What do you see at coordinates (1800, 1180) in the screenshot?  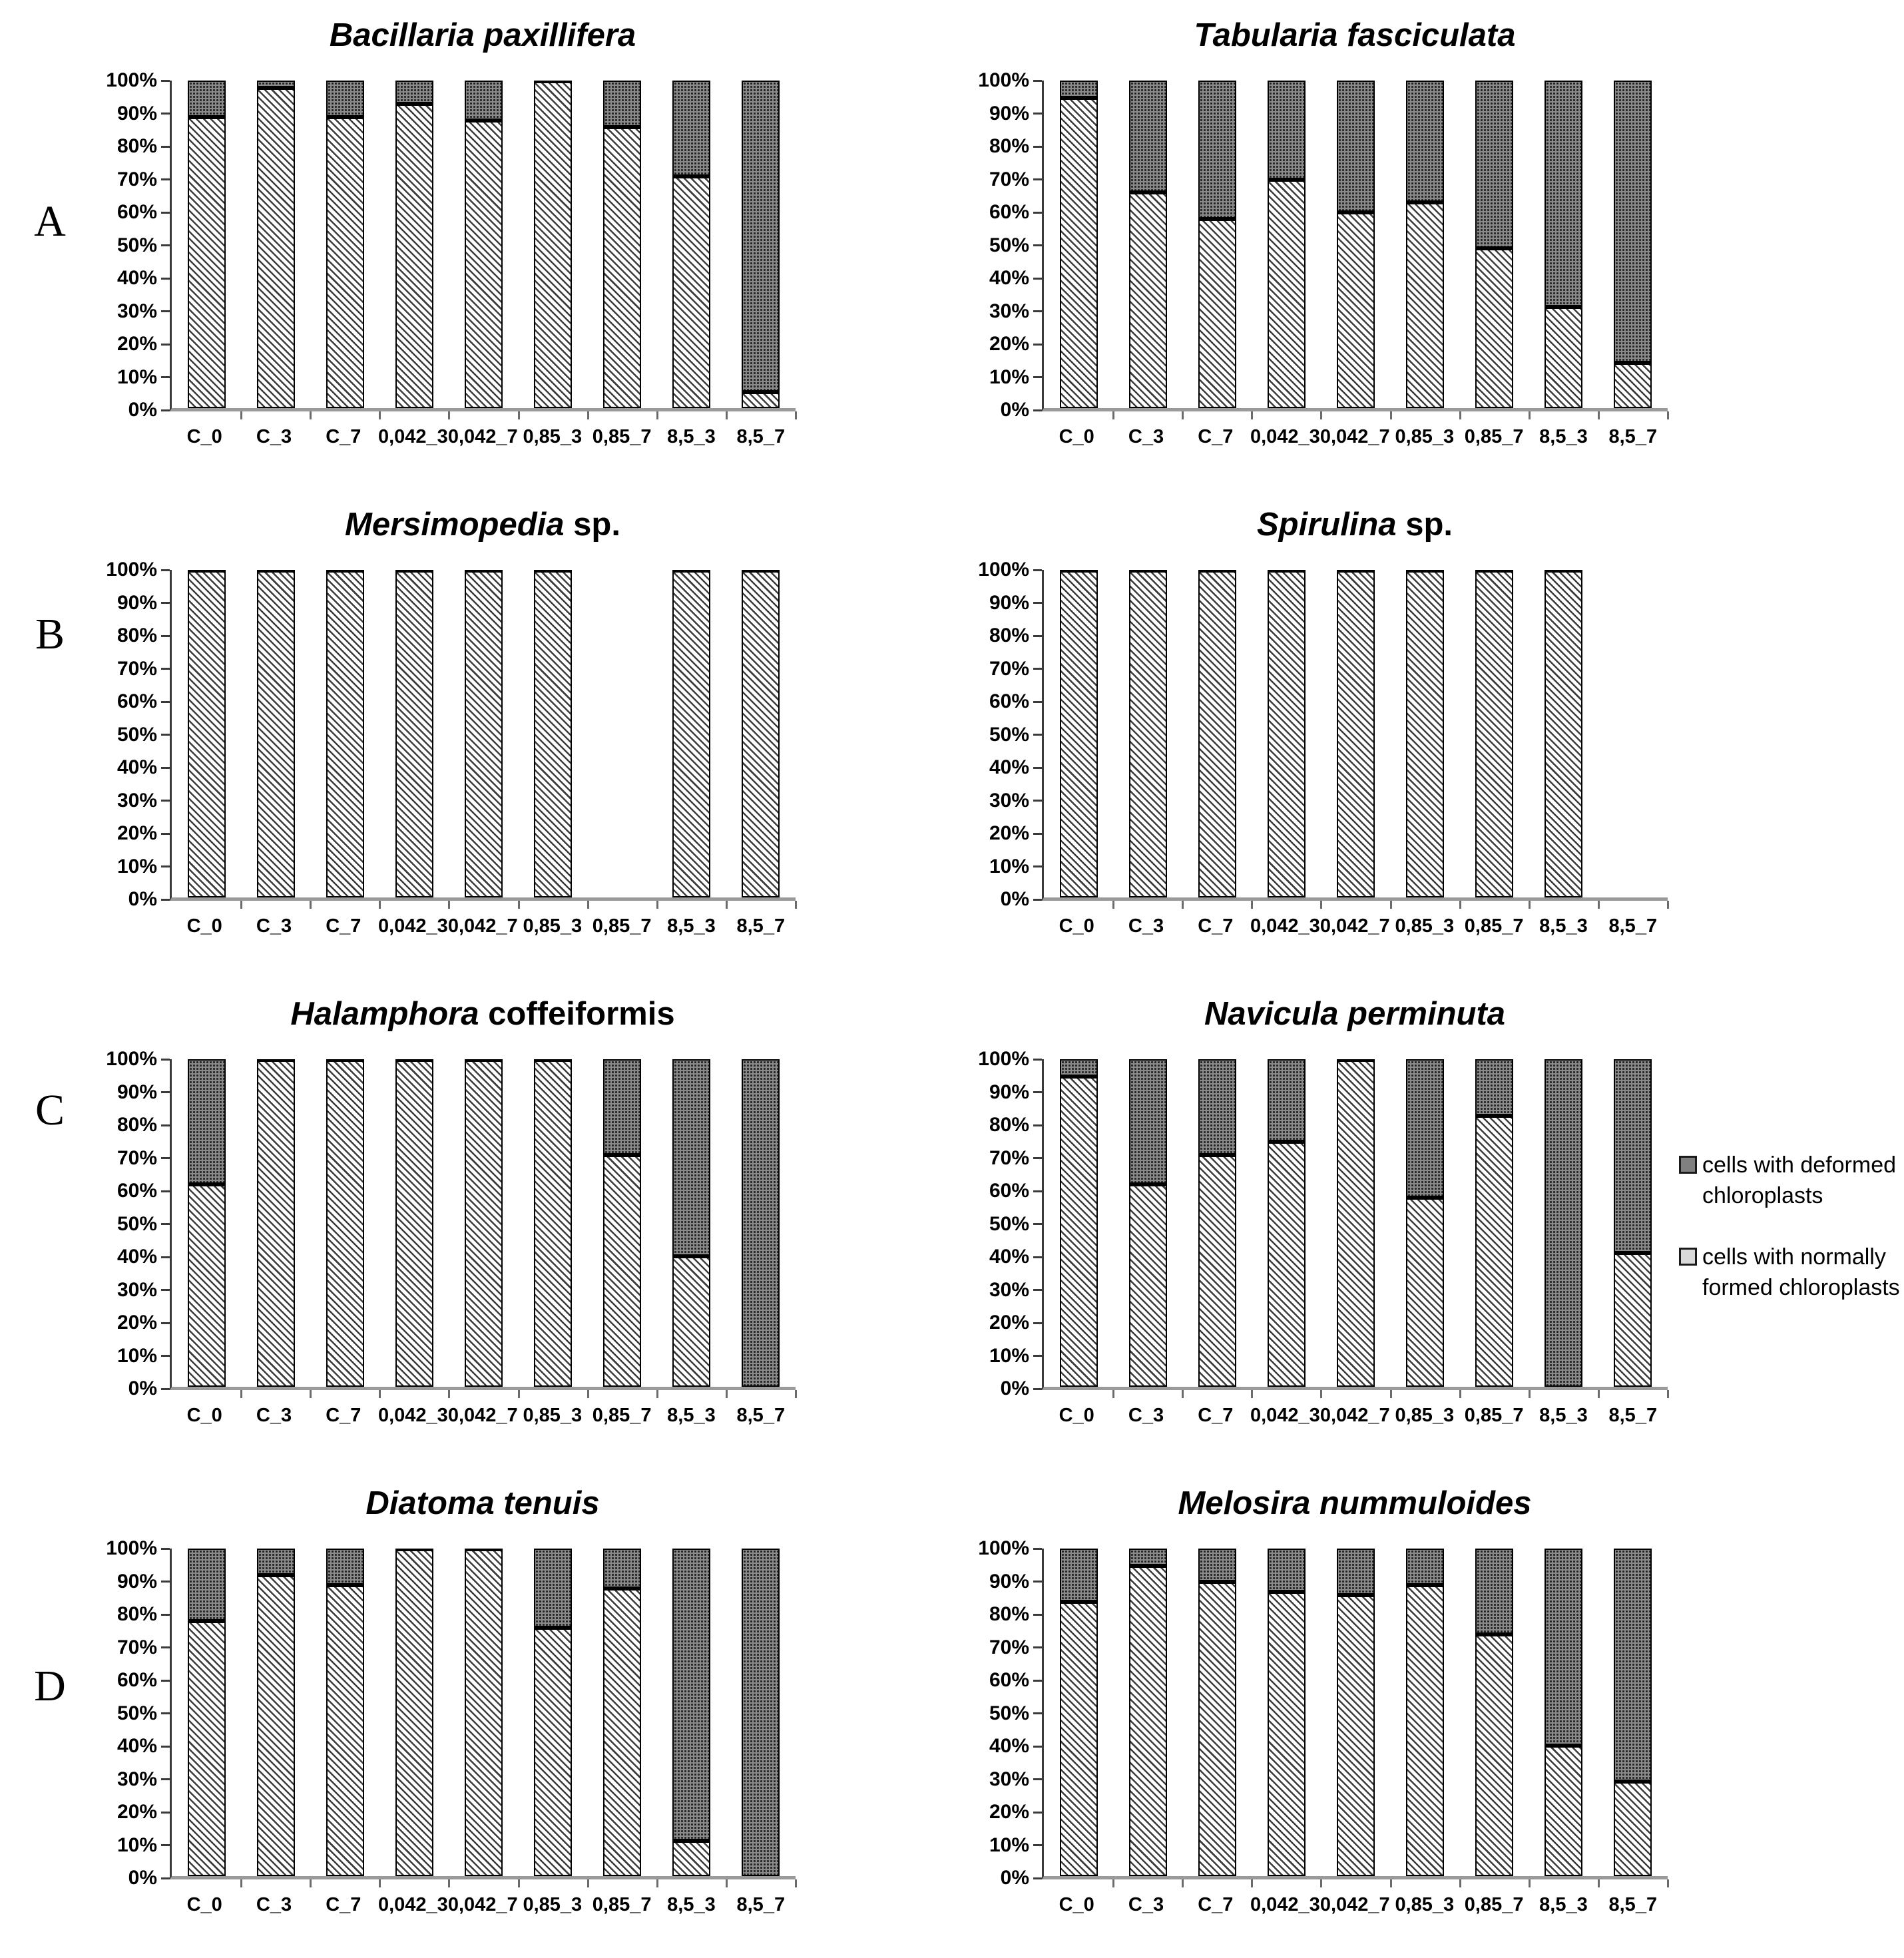 I see `legend-label-deformed: cells with deformed chloroplasts` at bounding box center [1800, 1180].